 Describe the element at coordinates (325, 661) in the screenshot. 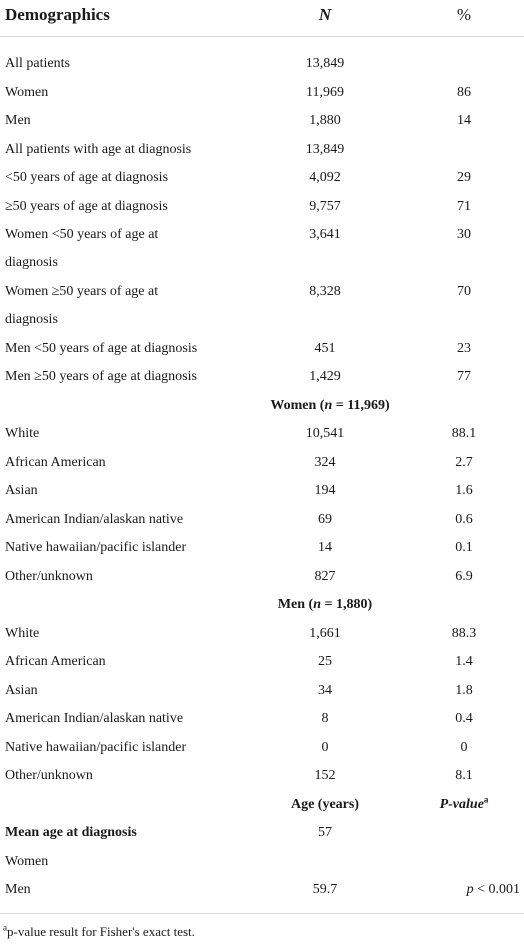

I see `row-n: 25` at that location.